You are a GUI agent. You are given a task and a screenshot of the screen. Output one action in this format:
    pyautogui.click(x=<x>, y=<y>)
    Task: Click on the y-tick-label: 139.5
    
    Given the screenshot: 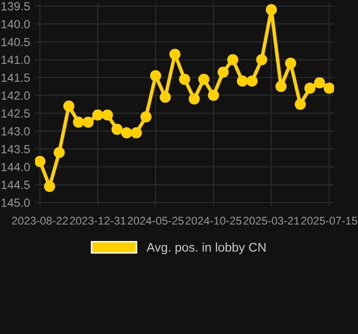 What is the action you would take?
    pyautogui.click(x=16, y=6)
    